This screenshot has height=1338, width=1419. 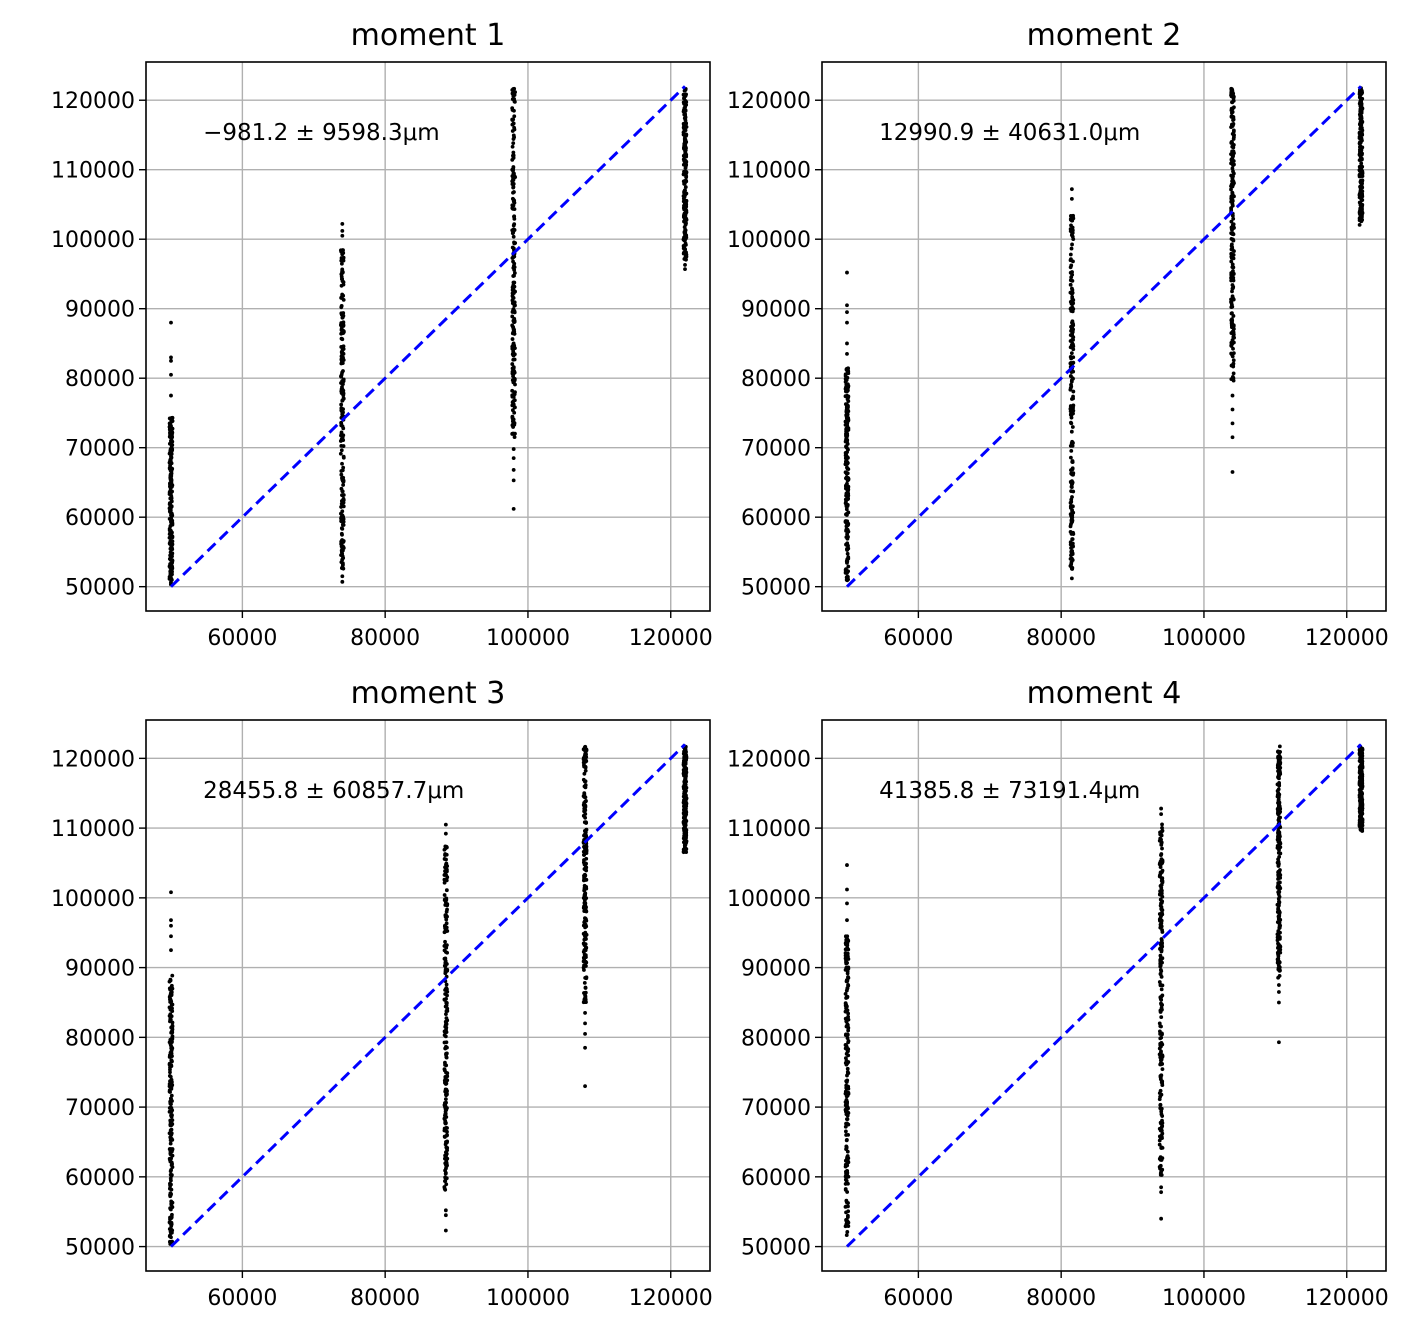 What do you see at coordinates (776, 1038) in the screenshot?
I see `y-tick-label: 80000` at bounding box center [776, 1038].